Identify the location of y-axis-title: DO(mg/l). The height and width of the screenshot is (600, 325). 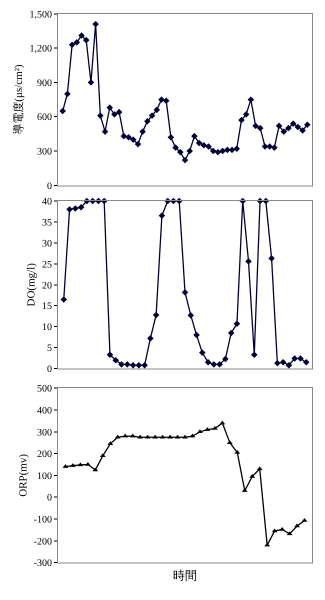
(32, 284).